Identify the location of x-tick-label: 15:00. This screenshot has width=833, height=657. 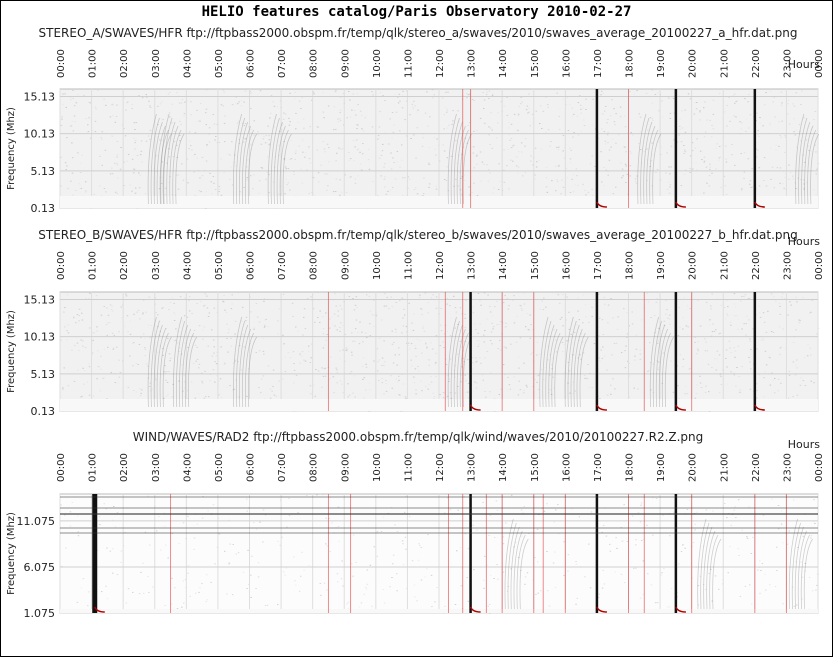
(535, 467).